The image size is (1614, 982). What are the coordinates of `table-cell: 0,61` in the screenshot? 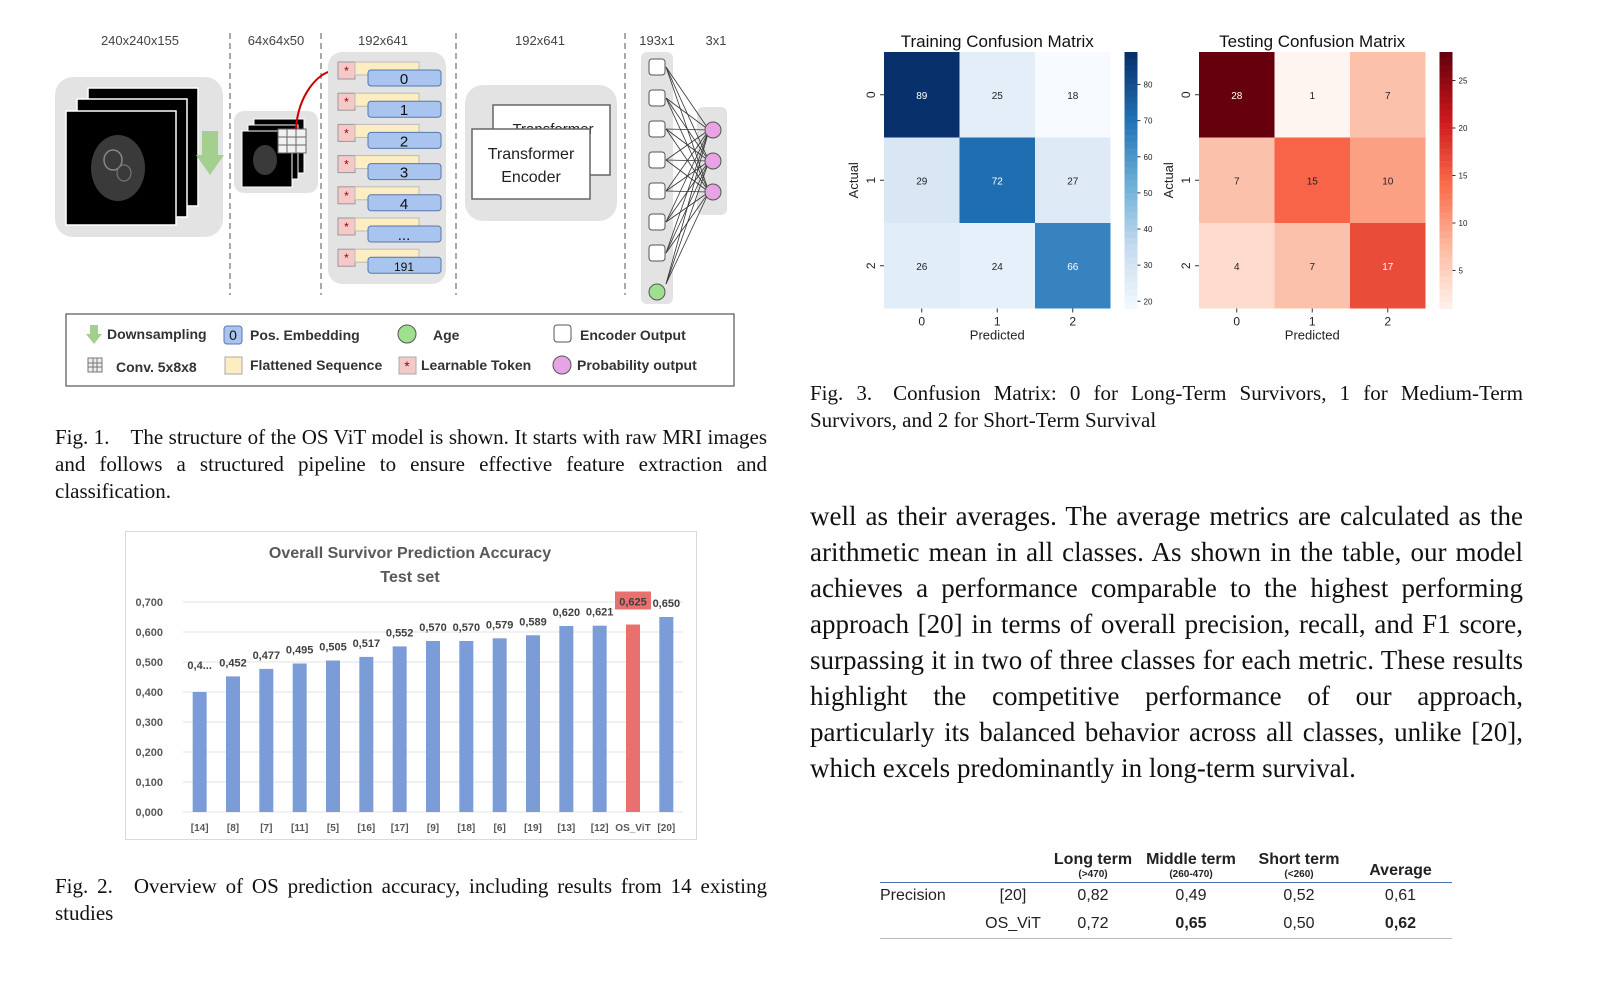 It's located at (1400, 896).